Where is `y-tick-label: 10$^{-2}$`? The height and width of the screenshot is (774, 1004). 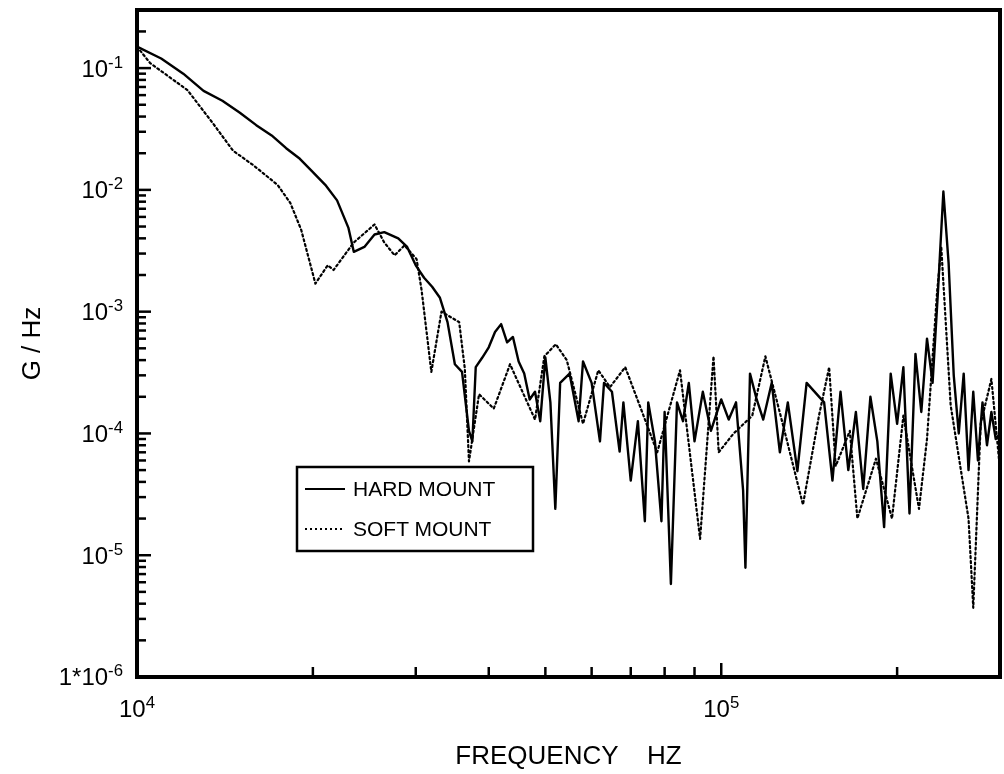 y-tick-label: 10$^{-2}$ is located at coordinates (102, 188).